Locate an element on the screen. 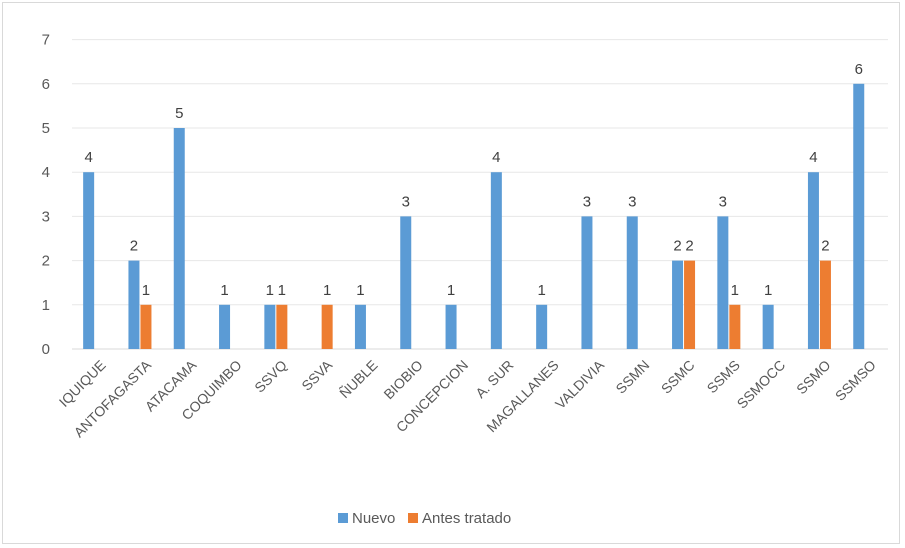 Image resolution: width=905 pixels, height=548 pixels. legend: Nuevo Antes tratado is located at coordinates (424, 518).